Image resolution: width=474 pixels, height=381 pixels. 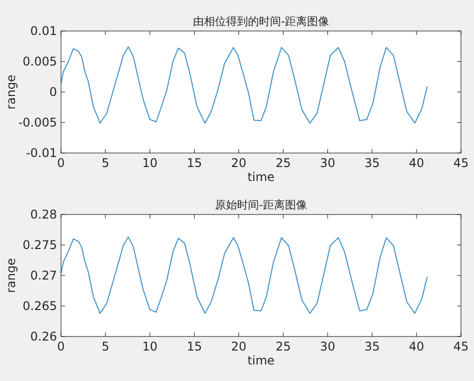 What do you see at coordinates (43, 337) in the screenshot?
I see `y-tick-label: 0.26` at bounding box center [43, 337].